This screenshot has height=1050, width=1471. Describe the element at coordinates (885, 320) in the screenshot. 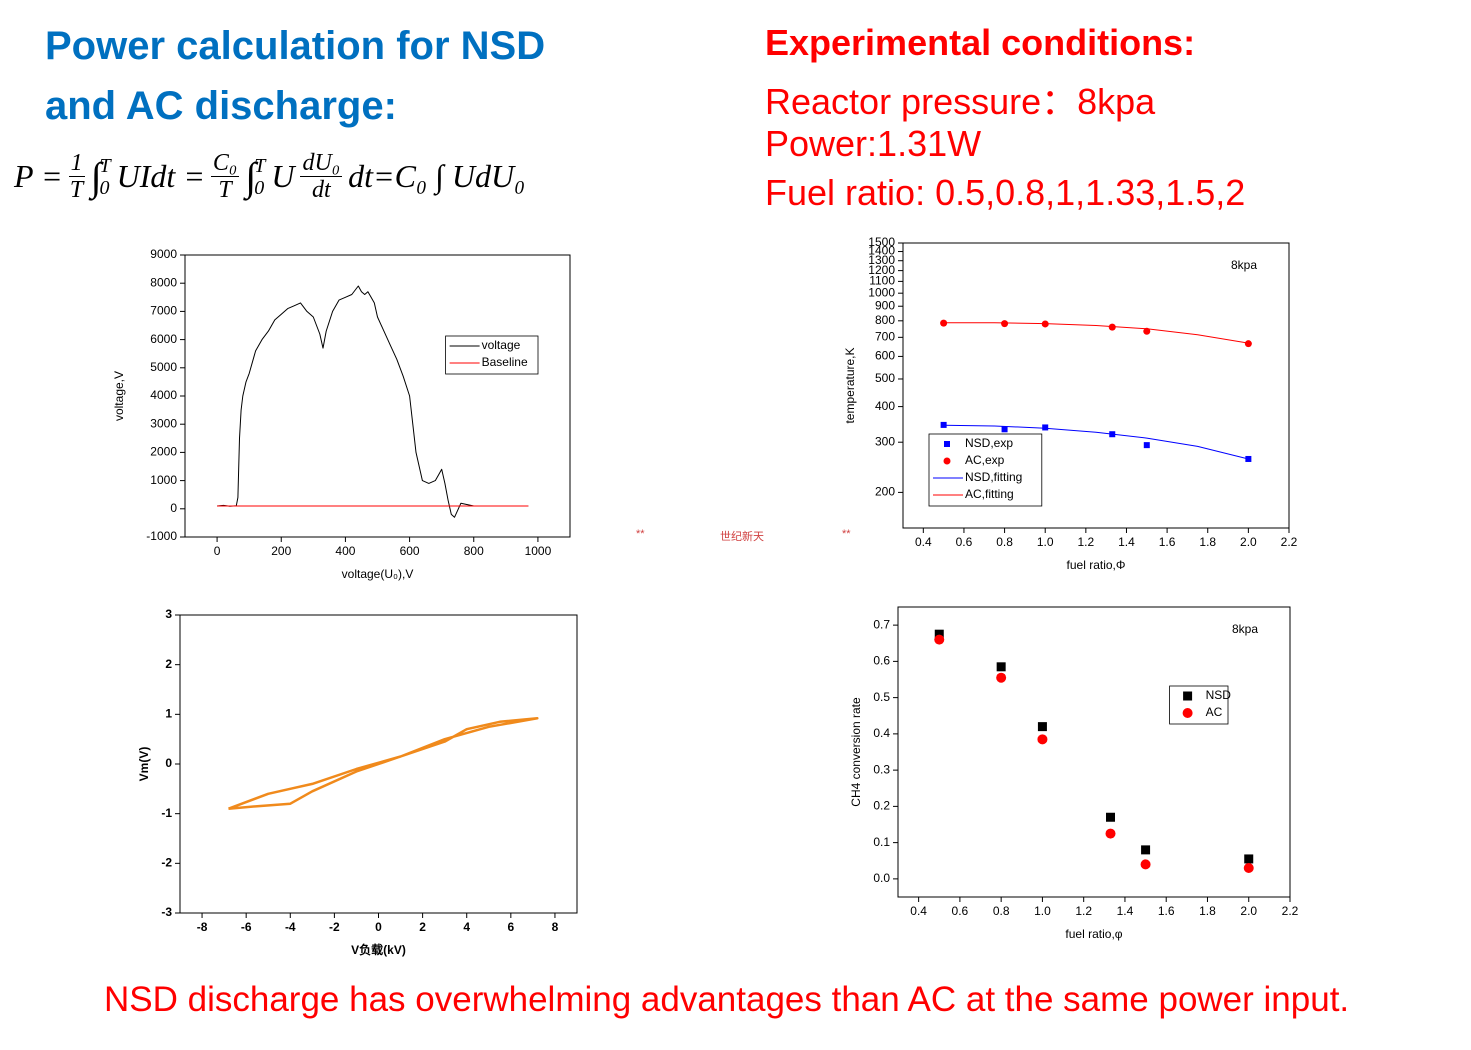

I see `y-tick-label: 800` at that location.